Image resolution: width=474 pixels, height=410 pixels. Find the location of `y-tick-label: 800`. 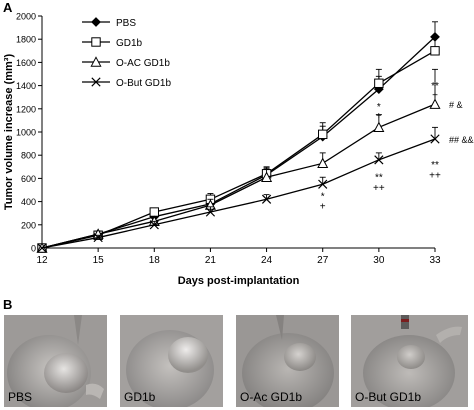

y-tick-label: 800 is located at coordinates (28, 156).